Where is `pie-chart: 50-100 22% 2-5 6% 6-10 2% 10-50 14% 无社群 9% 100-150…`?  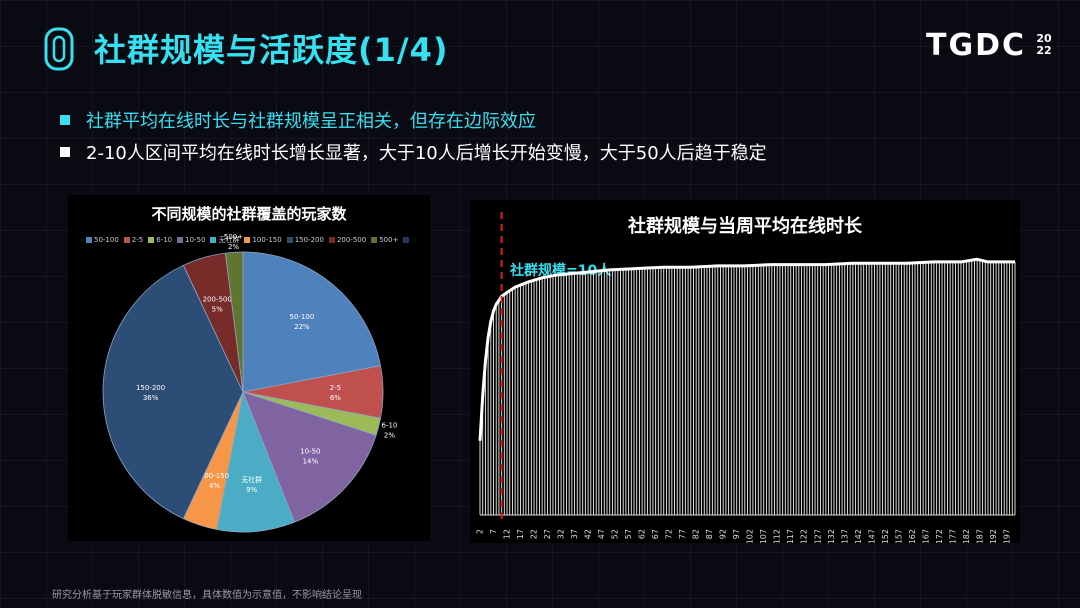 pie-chart: 50-100 22% 2-5 6% 6-10 2% 10-50 14% 无社群 9% 100-150… is located at coordinates (249, 383).